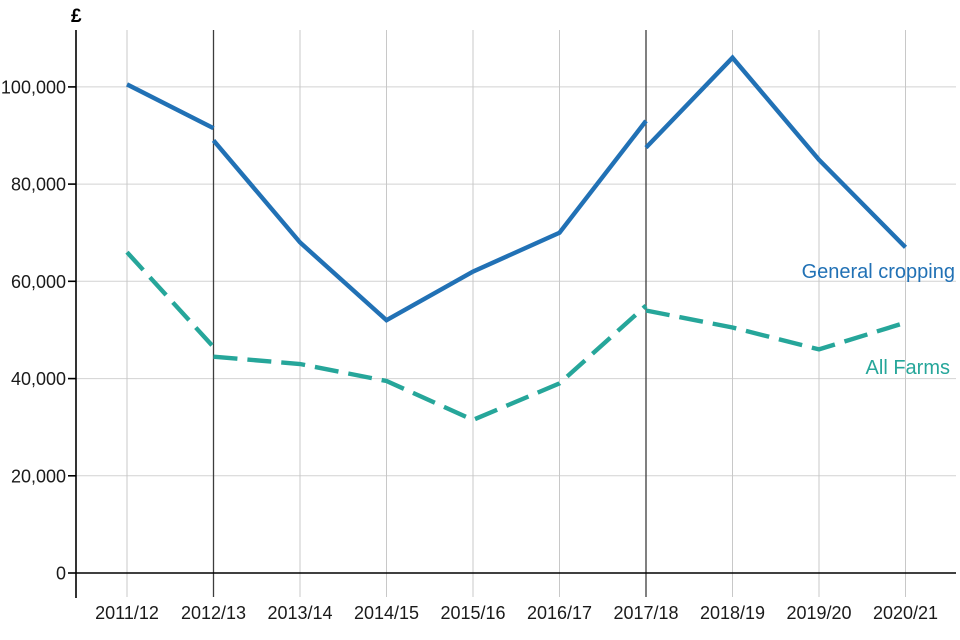 The width and height of the screenshot is (960, 640). I want to click on y-axis-unit-label: £, so click(76, 16).